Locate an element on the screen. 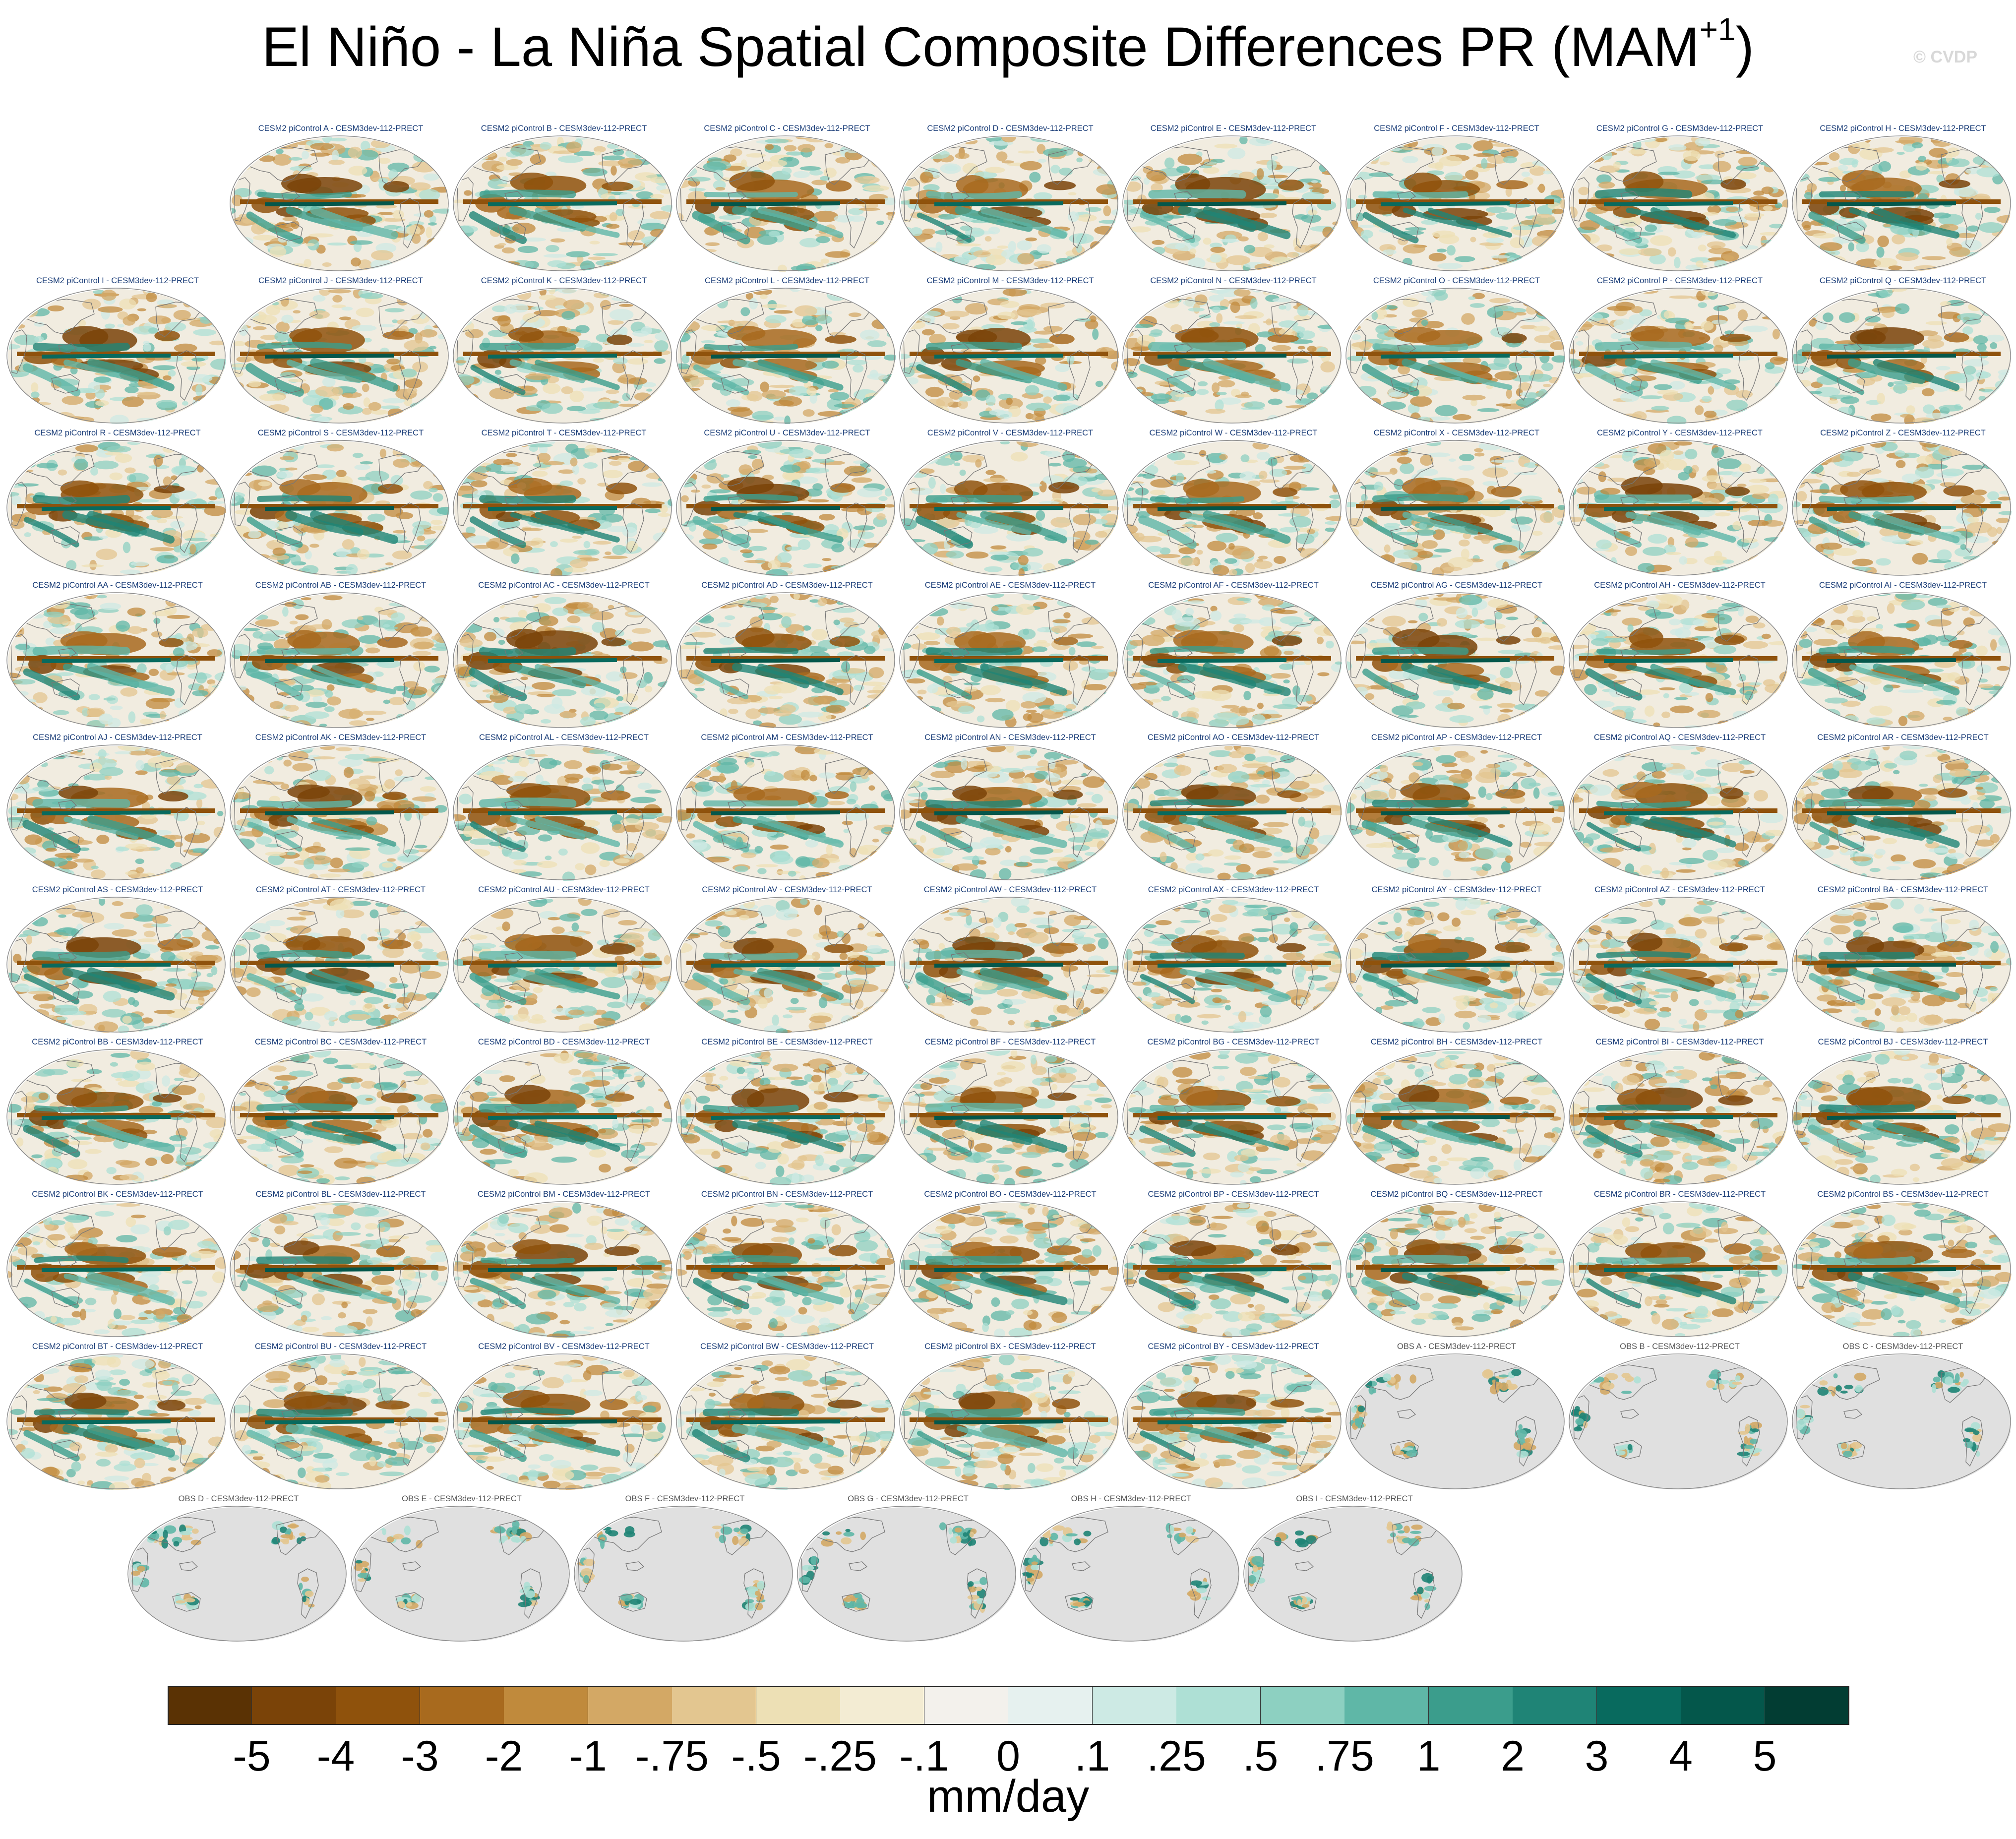  panel-title: CESM2 piControl A - CESM3dev-112-PRECT is located at coordinates (341, 128).